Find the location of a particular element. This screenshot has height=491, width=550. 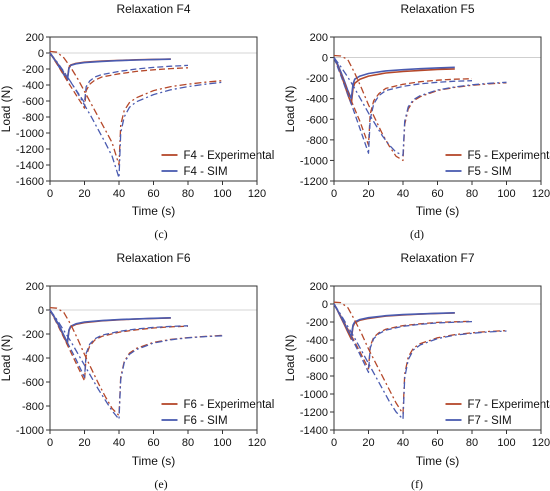

panel-caption: (e) is located at coordinates (160, 484).